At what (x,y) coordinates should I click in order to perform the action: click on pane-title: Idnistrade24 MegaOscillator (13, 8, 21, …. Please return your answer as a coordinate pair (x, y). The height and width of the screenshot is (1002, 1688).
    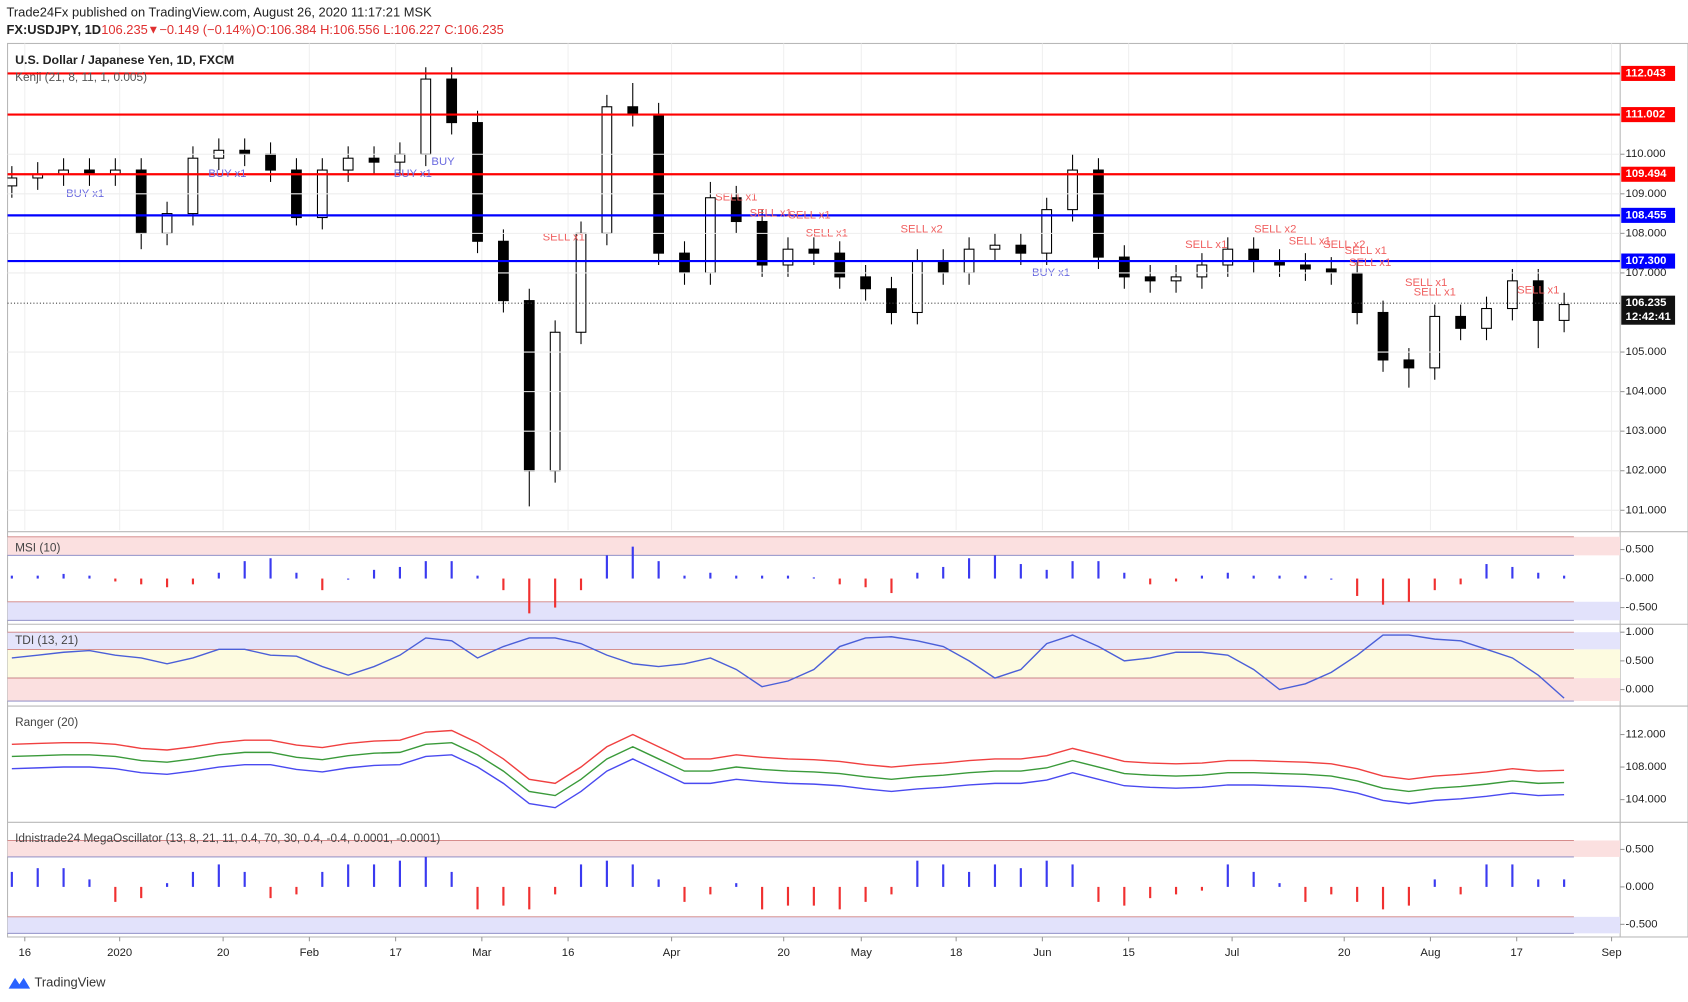
    Looking at the image, I should click on (227, 838).